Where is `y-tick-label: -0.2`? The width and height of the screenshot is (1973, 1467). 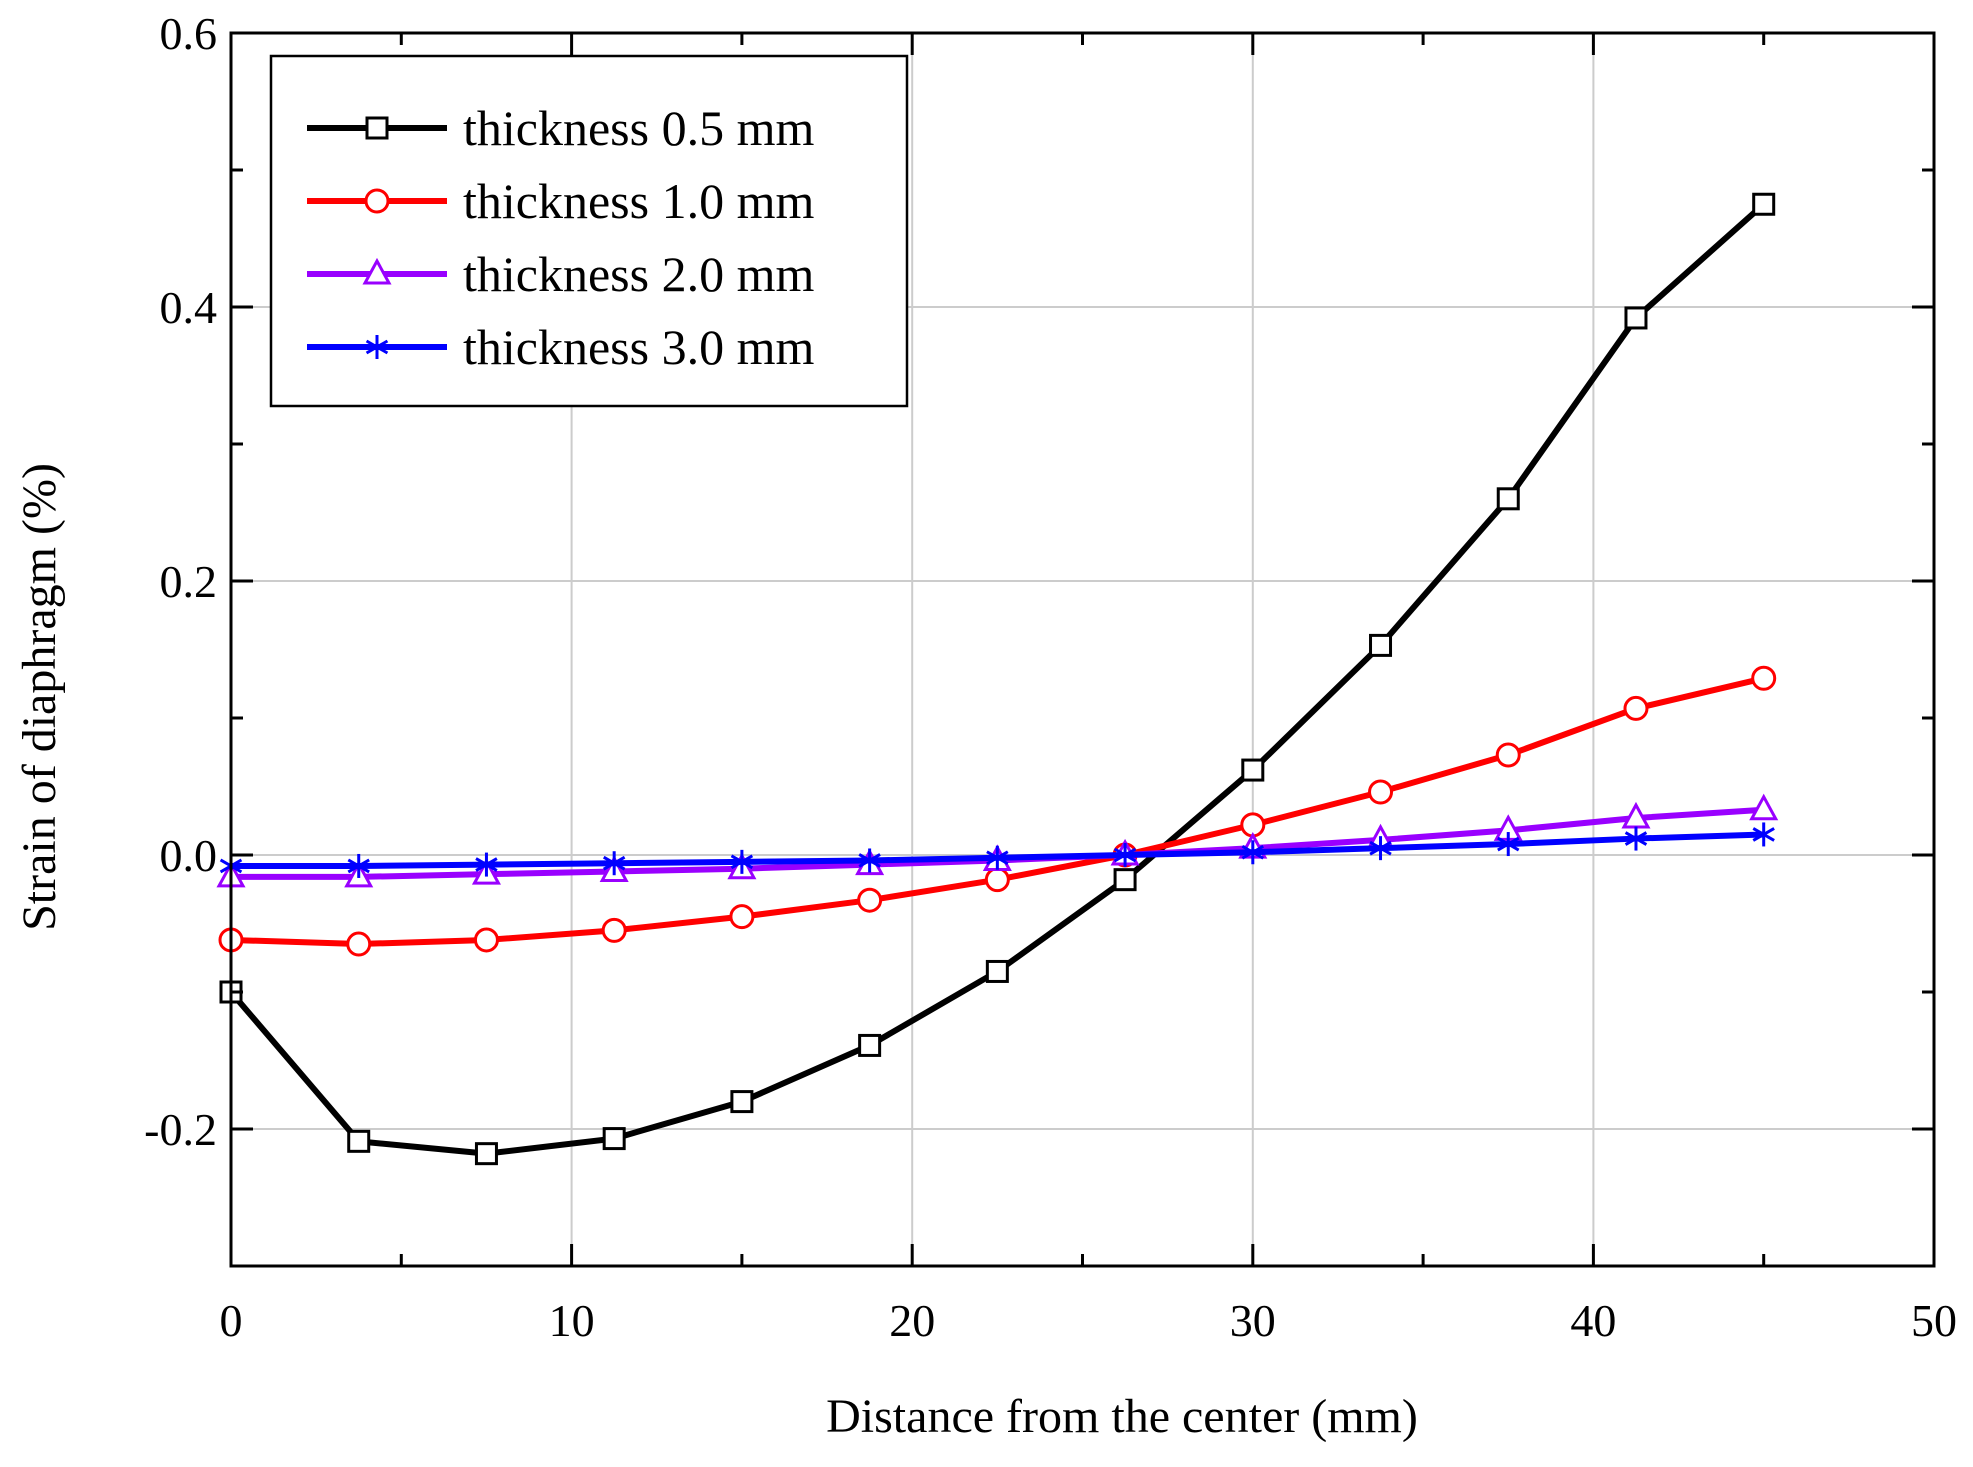
y-tick-label: -0.2 is located at coordinates (180, 1129).